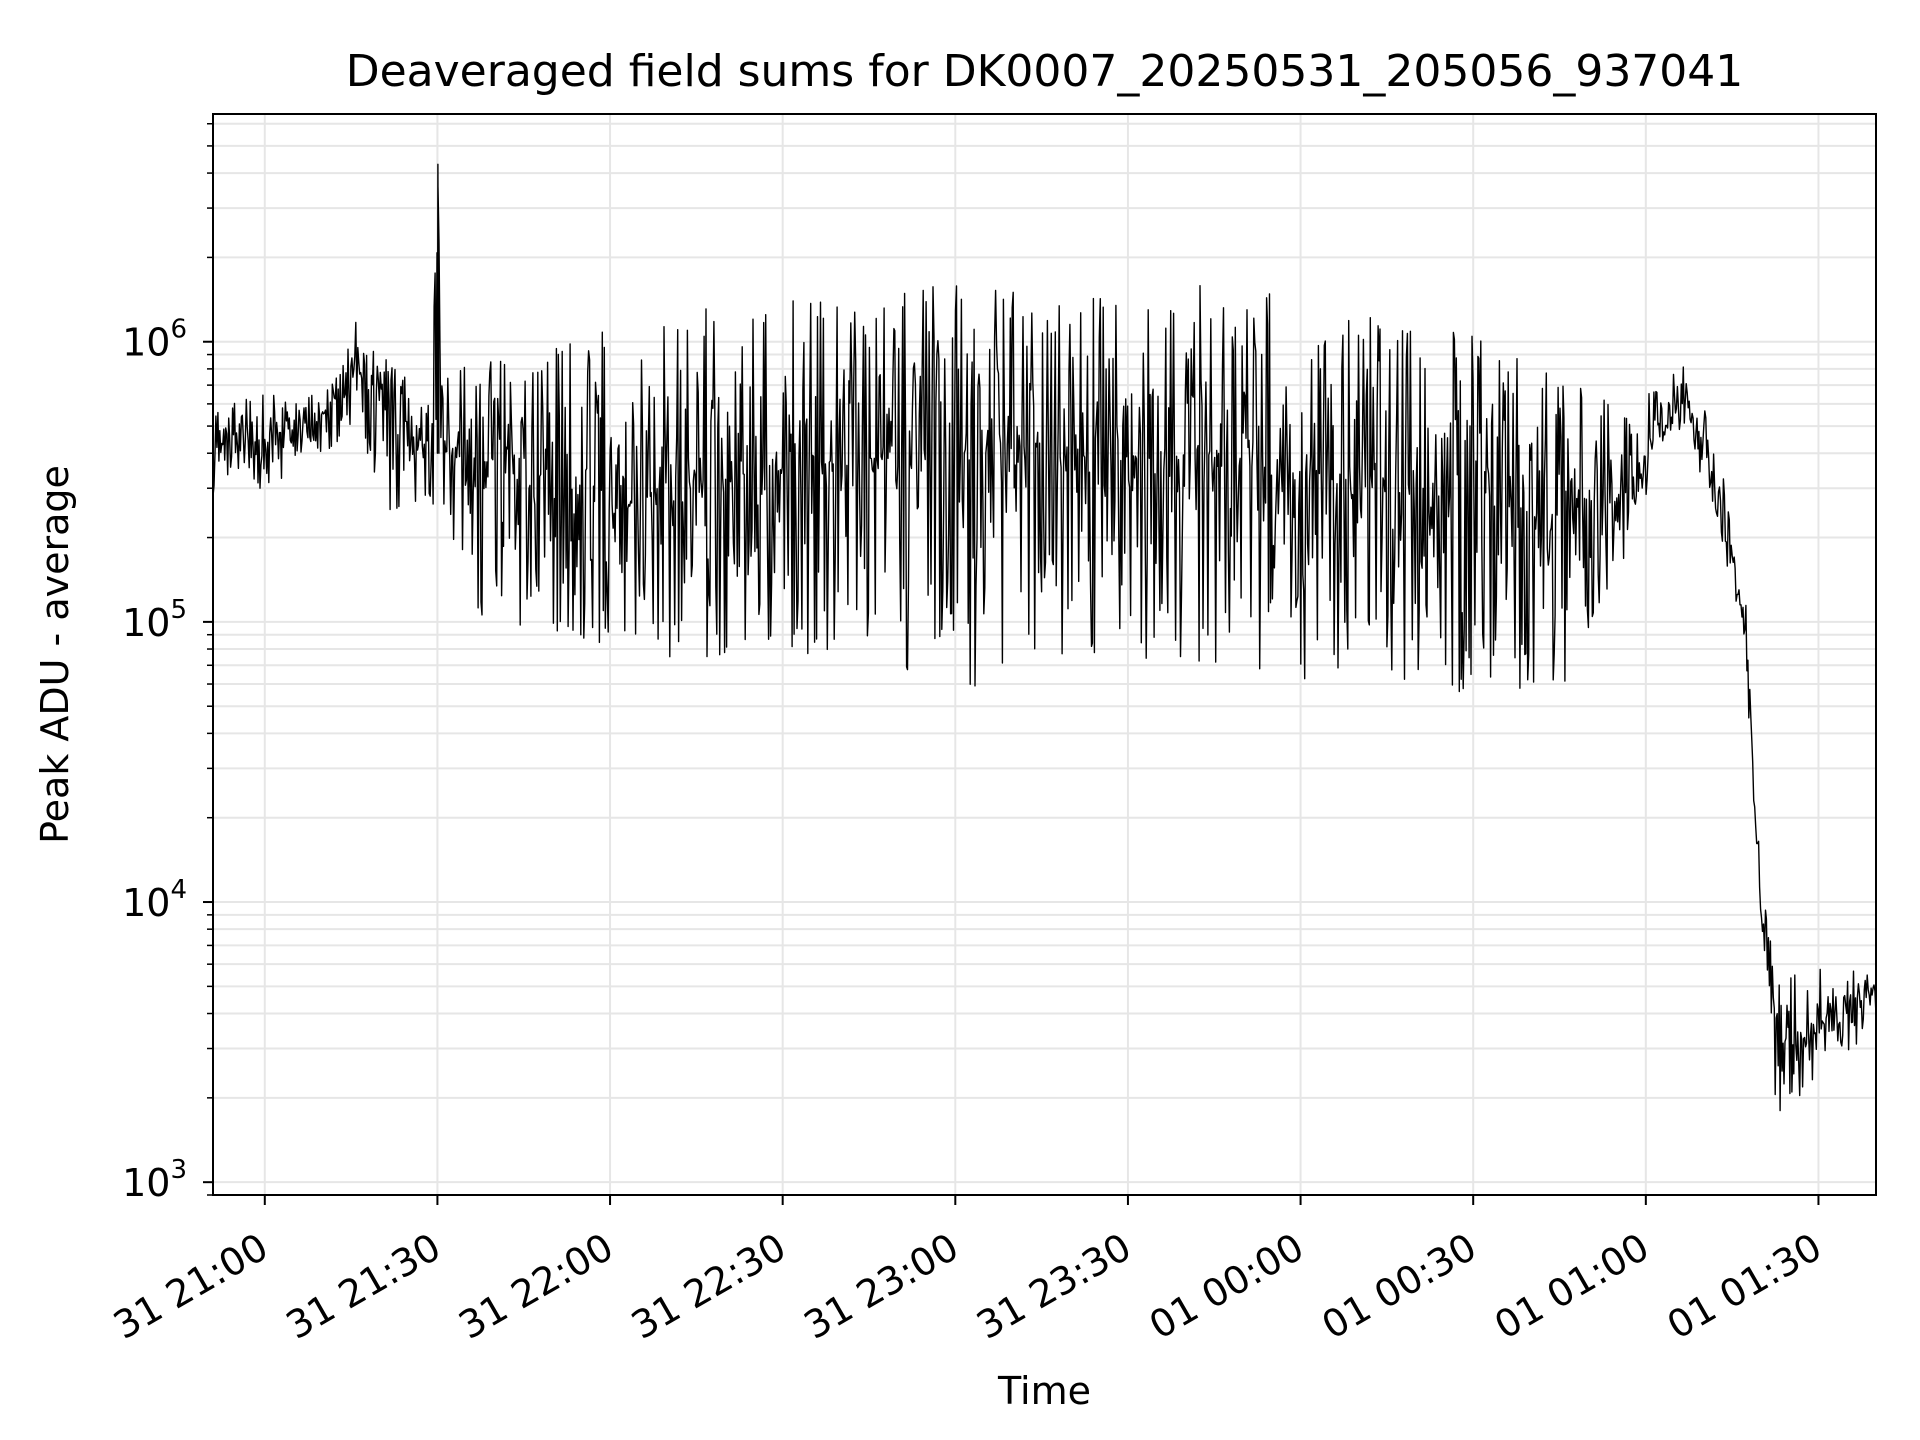 This screenshot has width=1920, height=1440. What do you see at coordinates (178, 1170) in the screenshot?
I see `y-tick-exponent: 3` at bounding box center [178, 1170].